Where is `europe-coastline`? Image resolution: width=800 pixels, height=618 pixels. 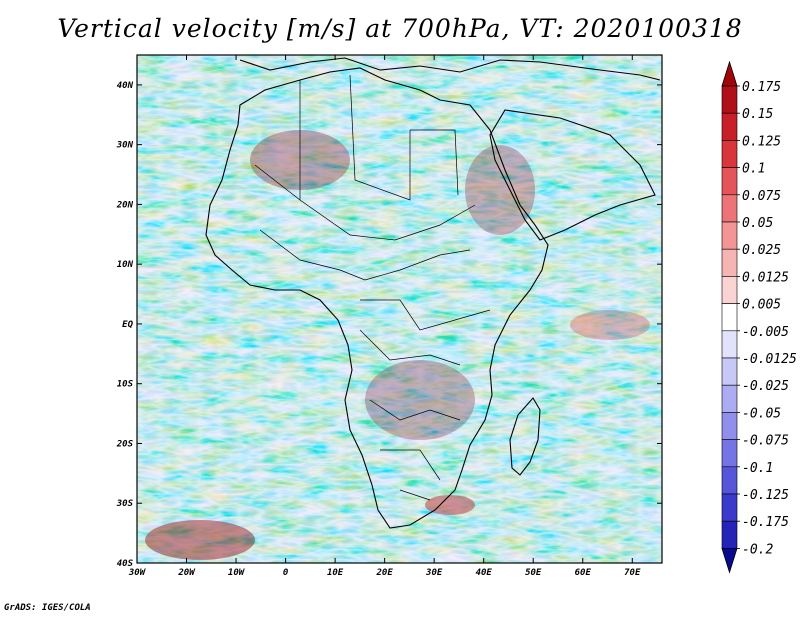 europe-coastline is located at coordinates (450, 69).